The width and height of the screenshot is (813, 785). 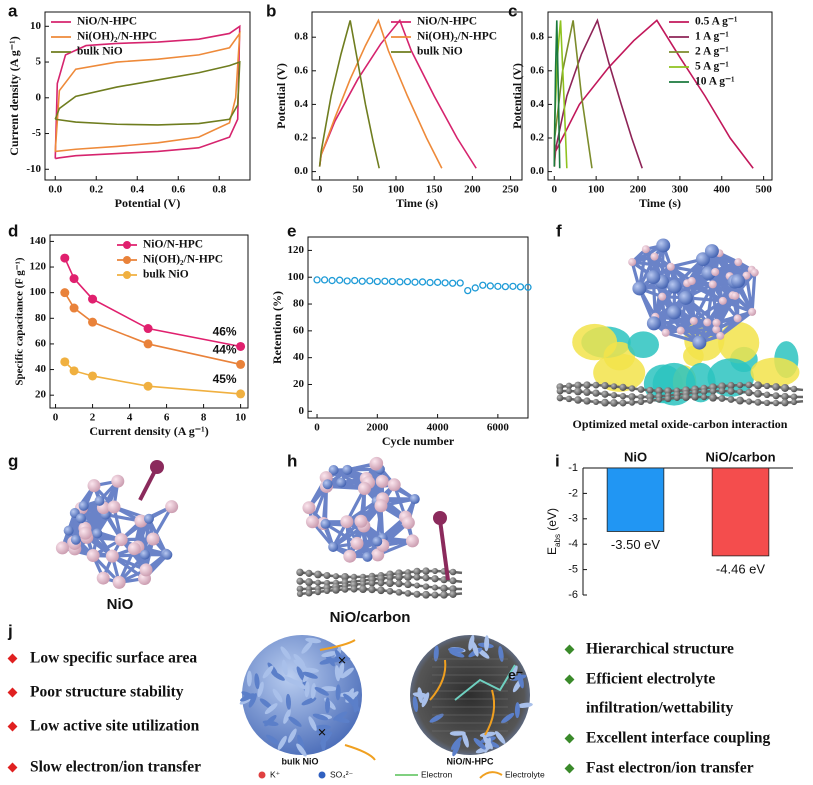 I want to click on y-tick-label: 100, so click(x=38, y=292).